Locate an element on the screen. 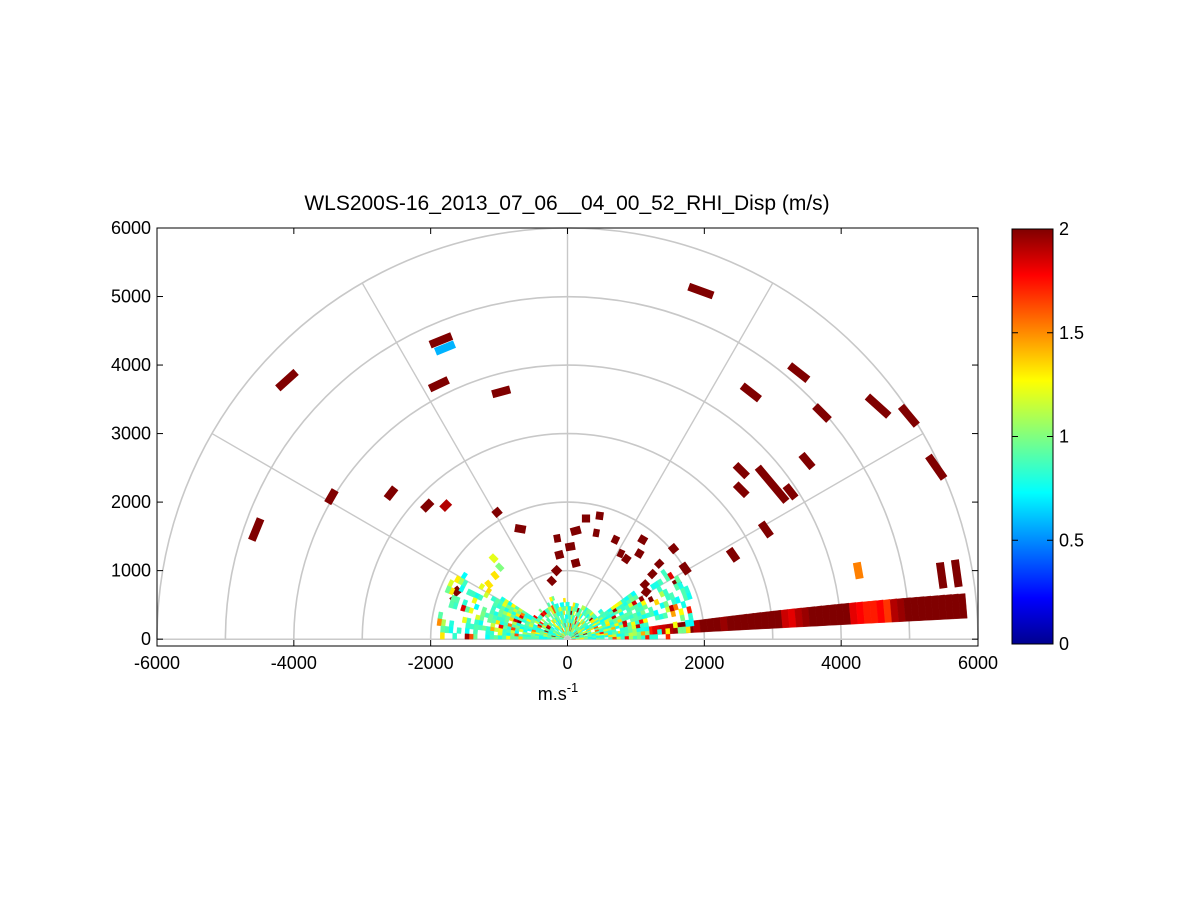 The width and height of the screenshot is (1201, 901). colorbar-tick-label: 1.5 is located at coordinates (1071, 333).